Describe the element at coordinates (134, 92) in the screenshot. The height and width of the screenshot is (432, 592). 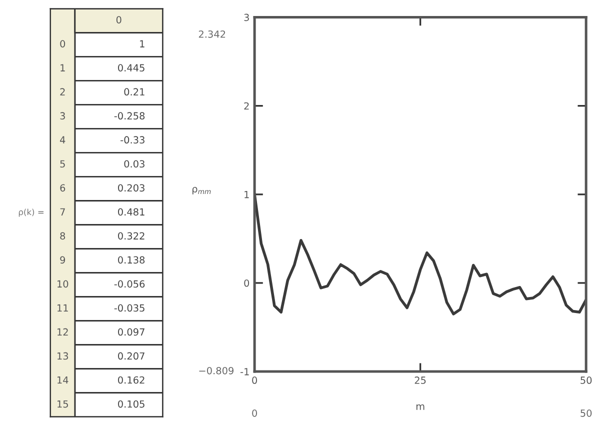
I see `data-label: 0.21` at that location.